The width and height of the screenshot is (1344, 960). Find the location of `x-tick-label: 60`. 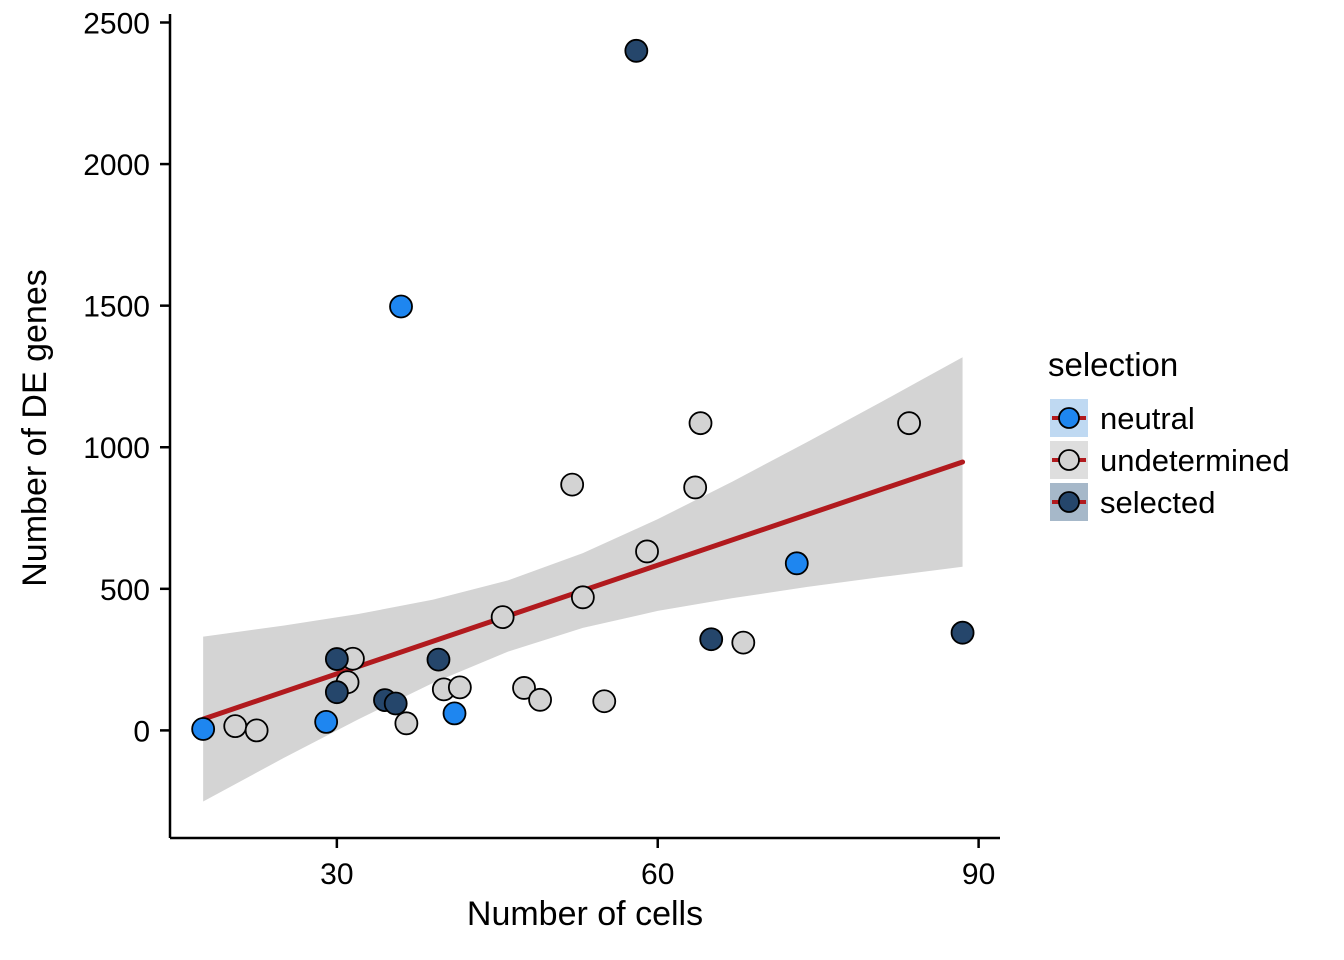

x-tick-label: 60 is located at coordinates (657, 874).